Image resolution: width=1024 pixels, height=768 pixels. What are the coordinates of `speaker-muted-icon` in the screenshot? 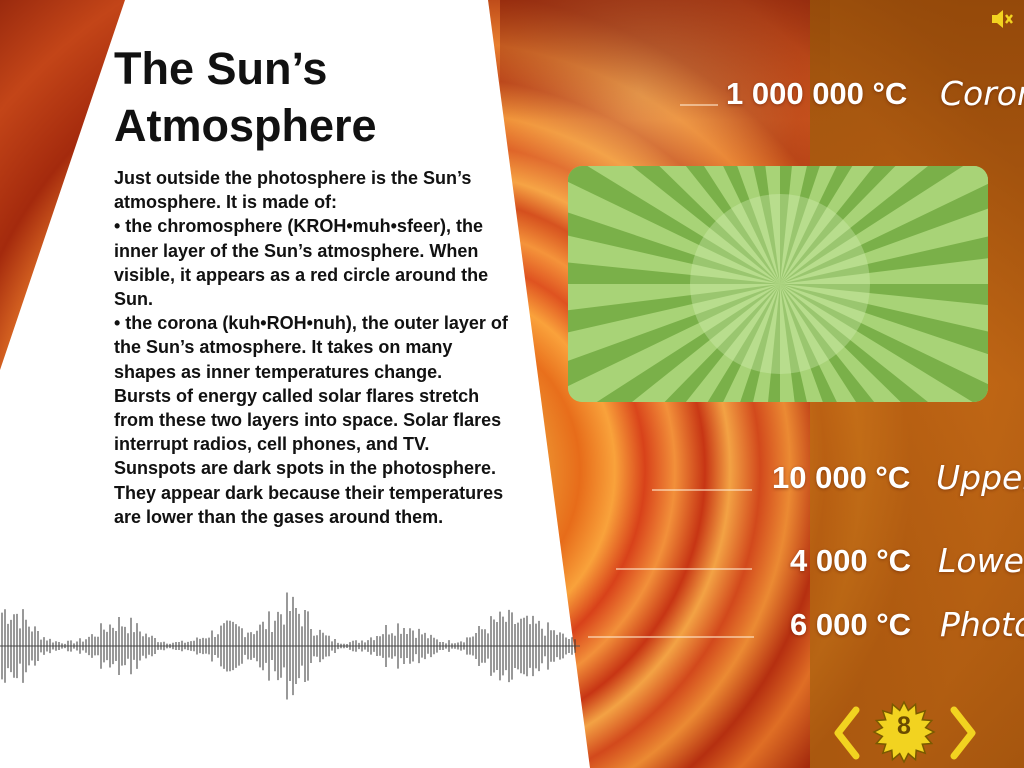 It's located at (1002, 19).